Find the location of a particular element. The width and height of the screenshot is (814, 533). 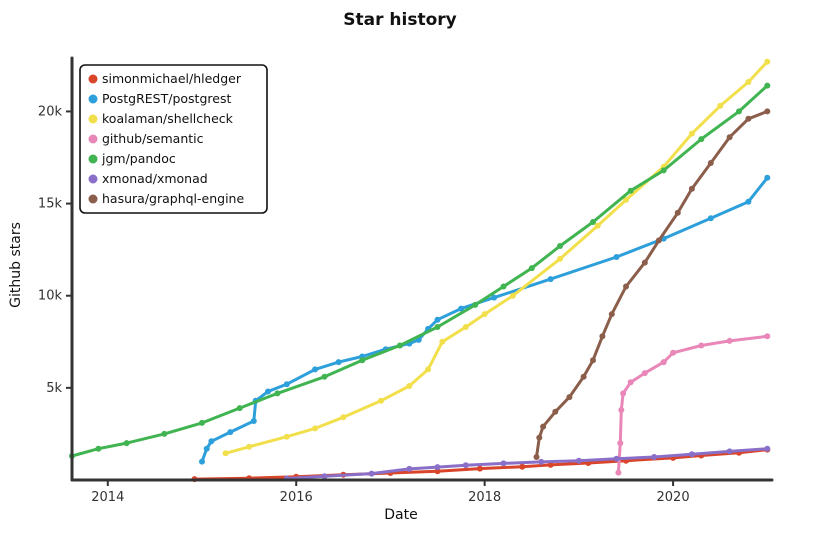

legend-label: xmonad/xmonad is located at coordinates (155, 178).